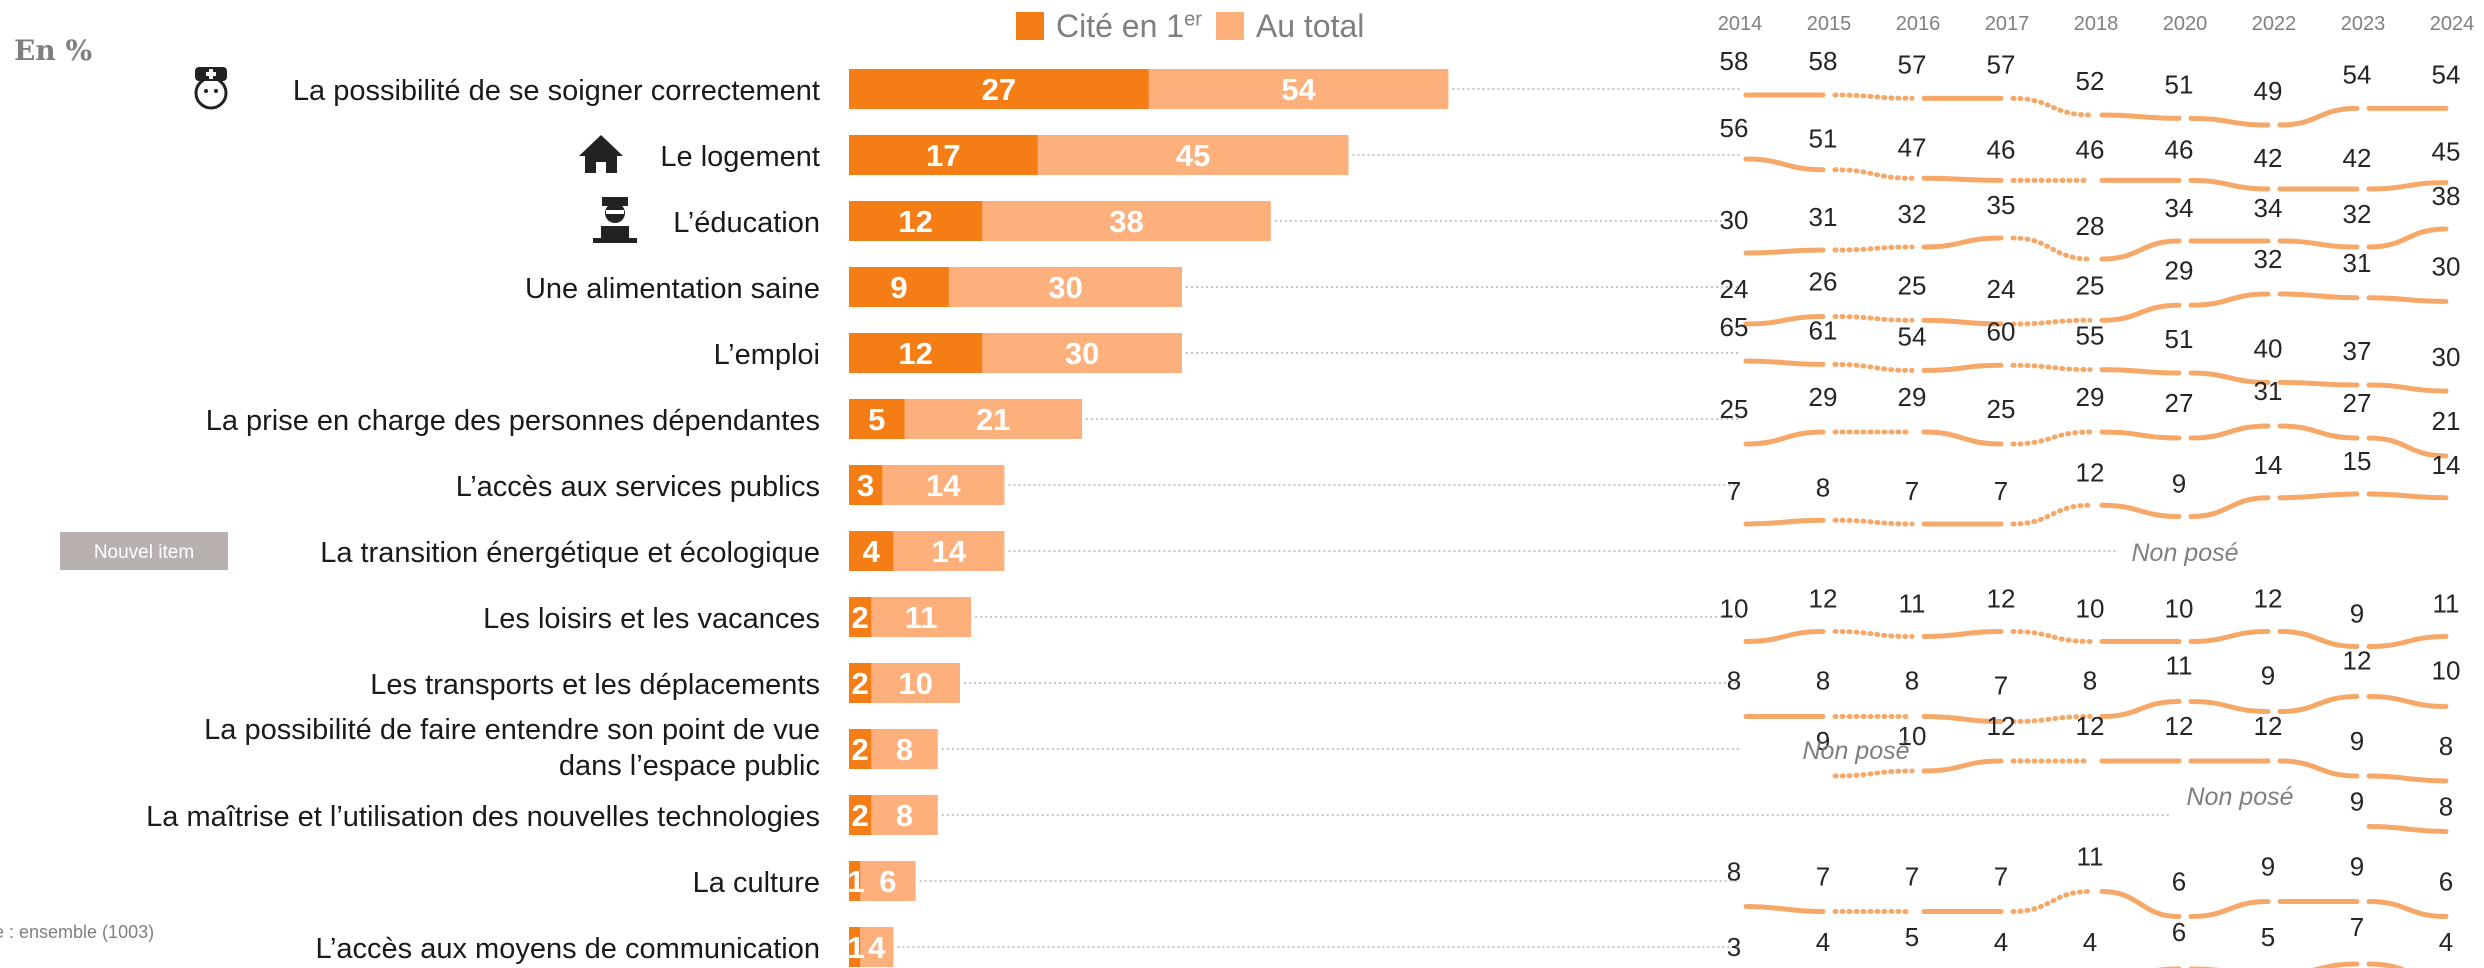 This screenshot has height=968, width=2484. What do you see at coordinates (915, 683) in the screenshot?
I see `bar-total-value: 10` at bounding box center [915, 683].